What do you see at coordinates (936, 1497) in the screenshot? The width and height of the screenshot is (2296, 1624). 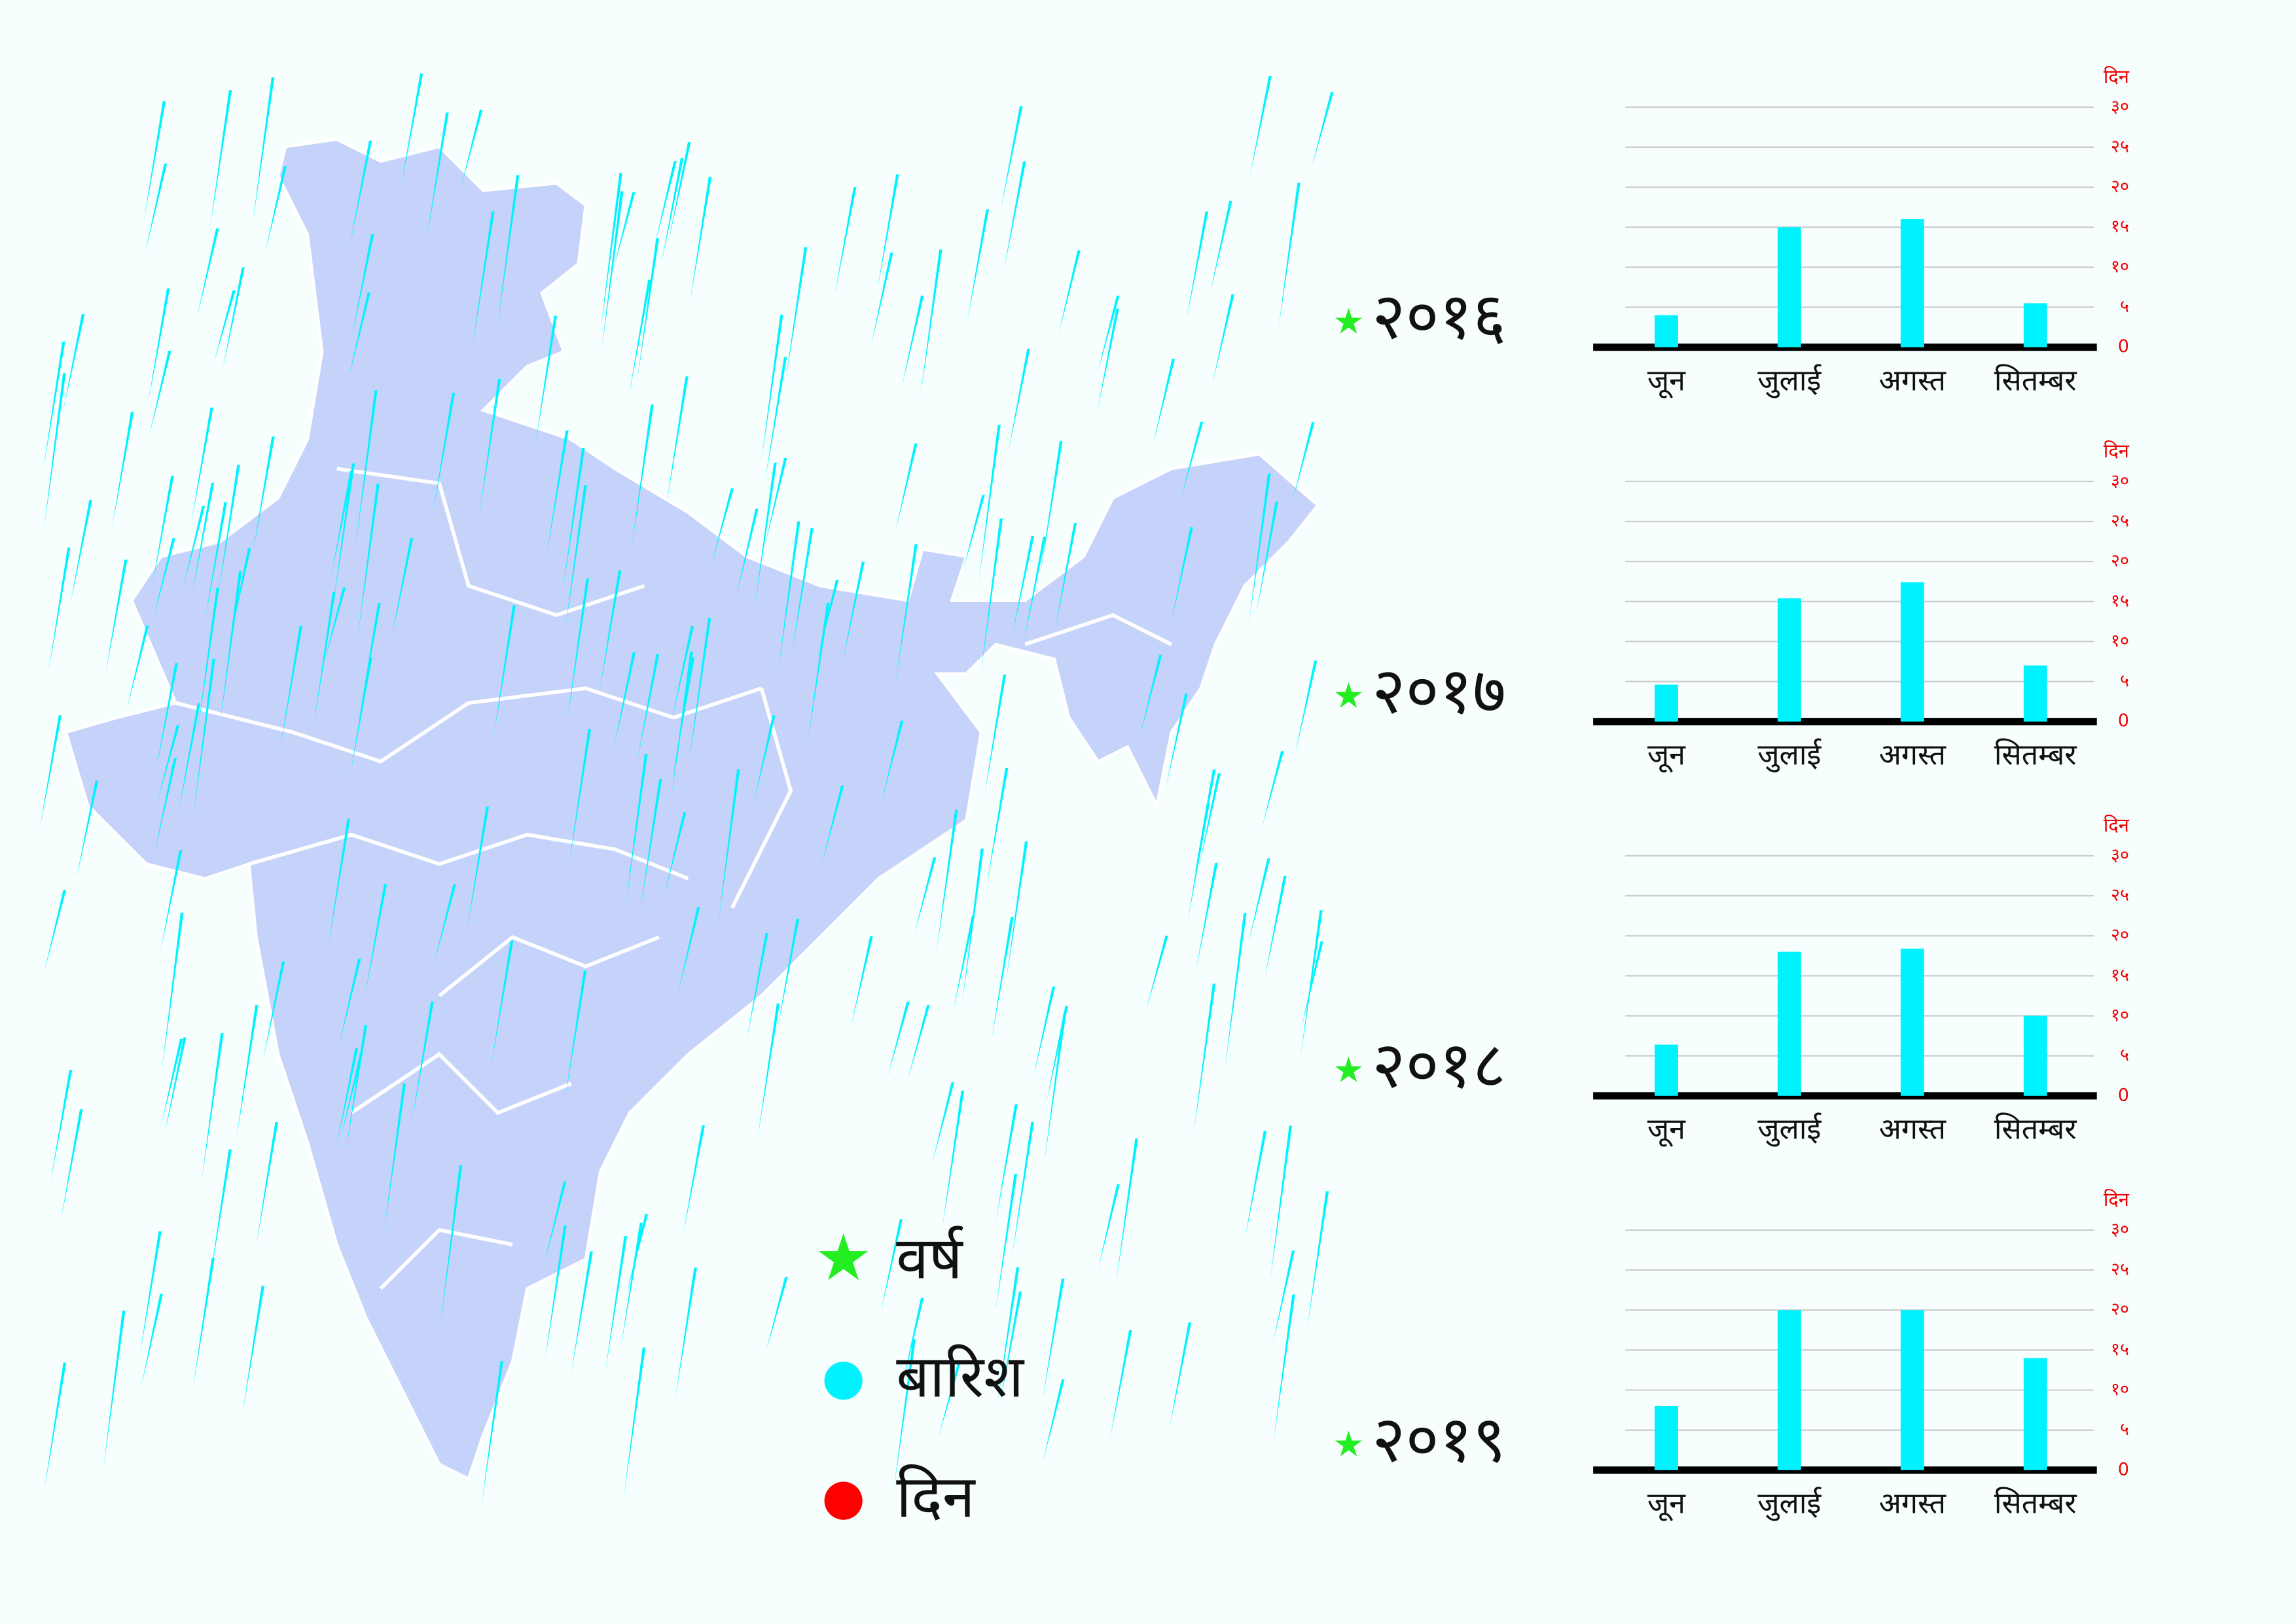 I see `legend-label: दिन` at bounding box center [936, 1497].